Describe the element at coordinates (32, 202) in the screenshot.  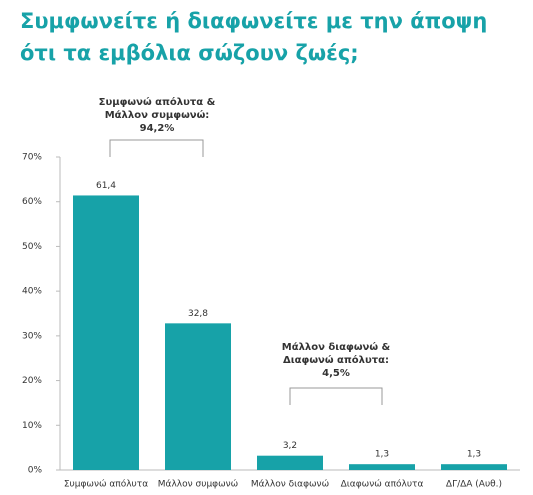
I see `y-tick-label: 60%` at that location.